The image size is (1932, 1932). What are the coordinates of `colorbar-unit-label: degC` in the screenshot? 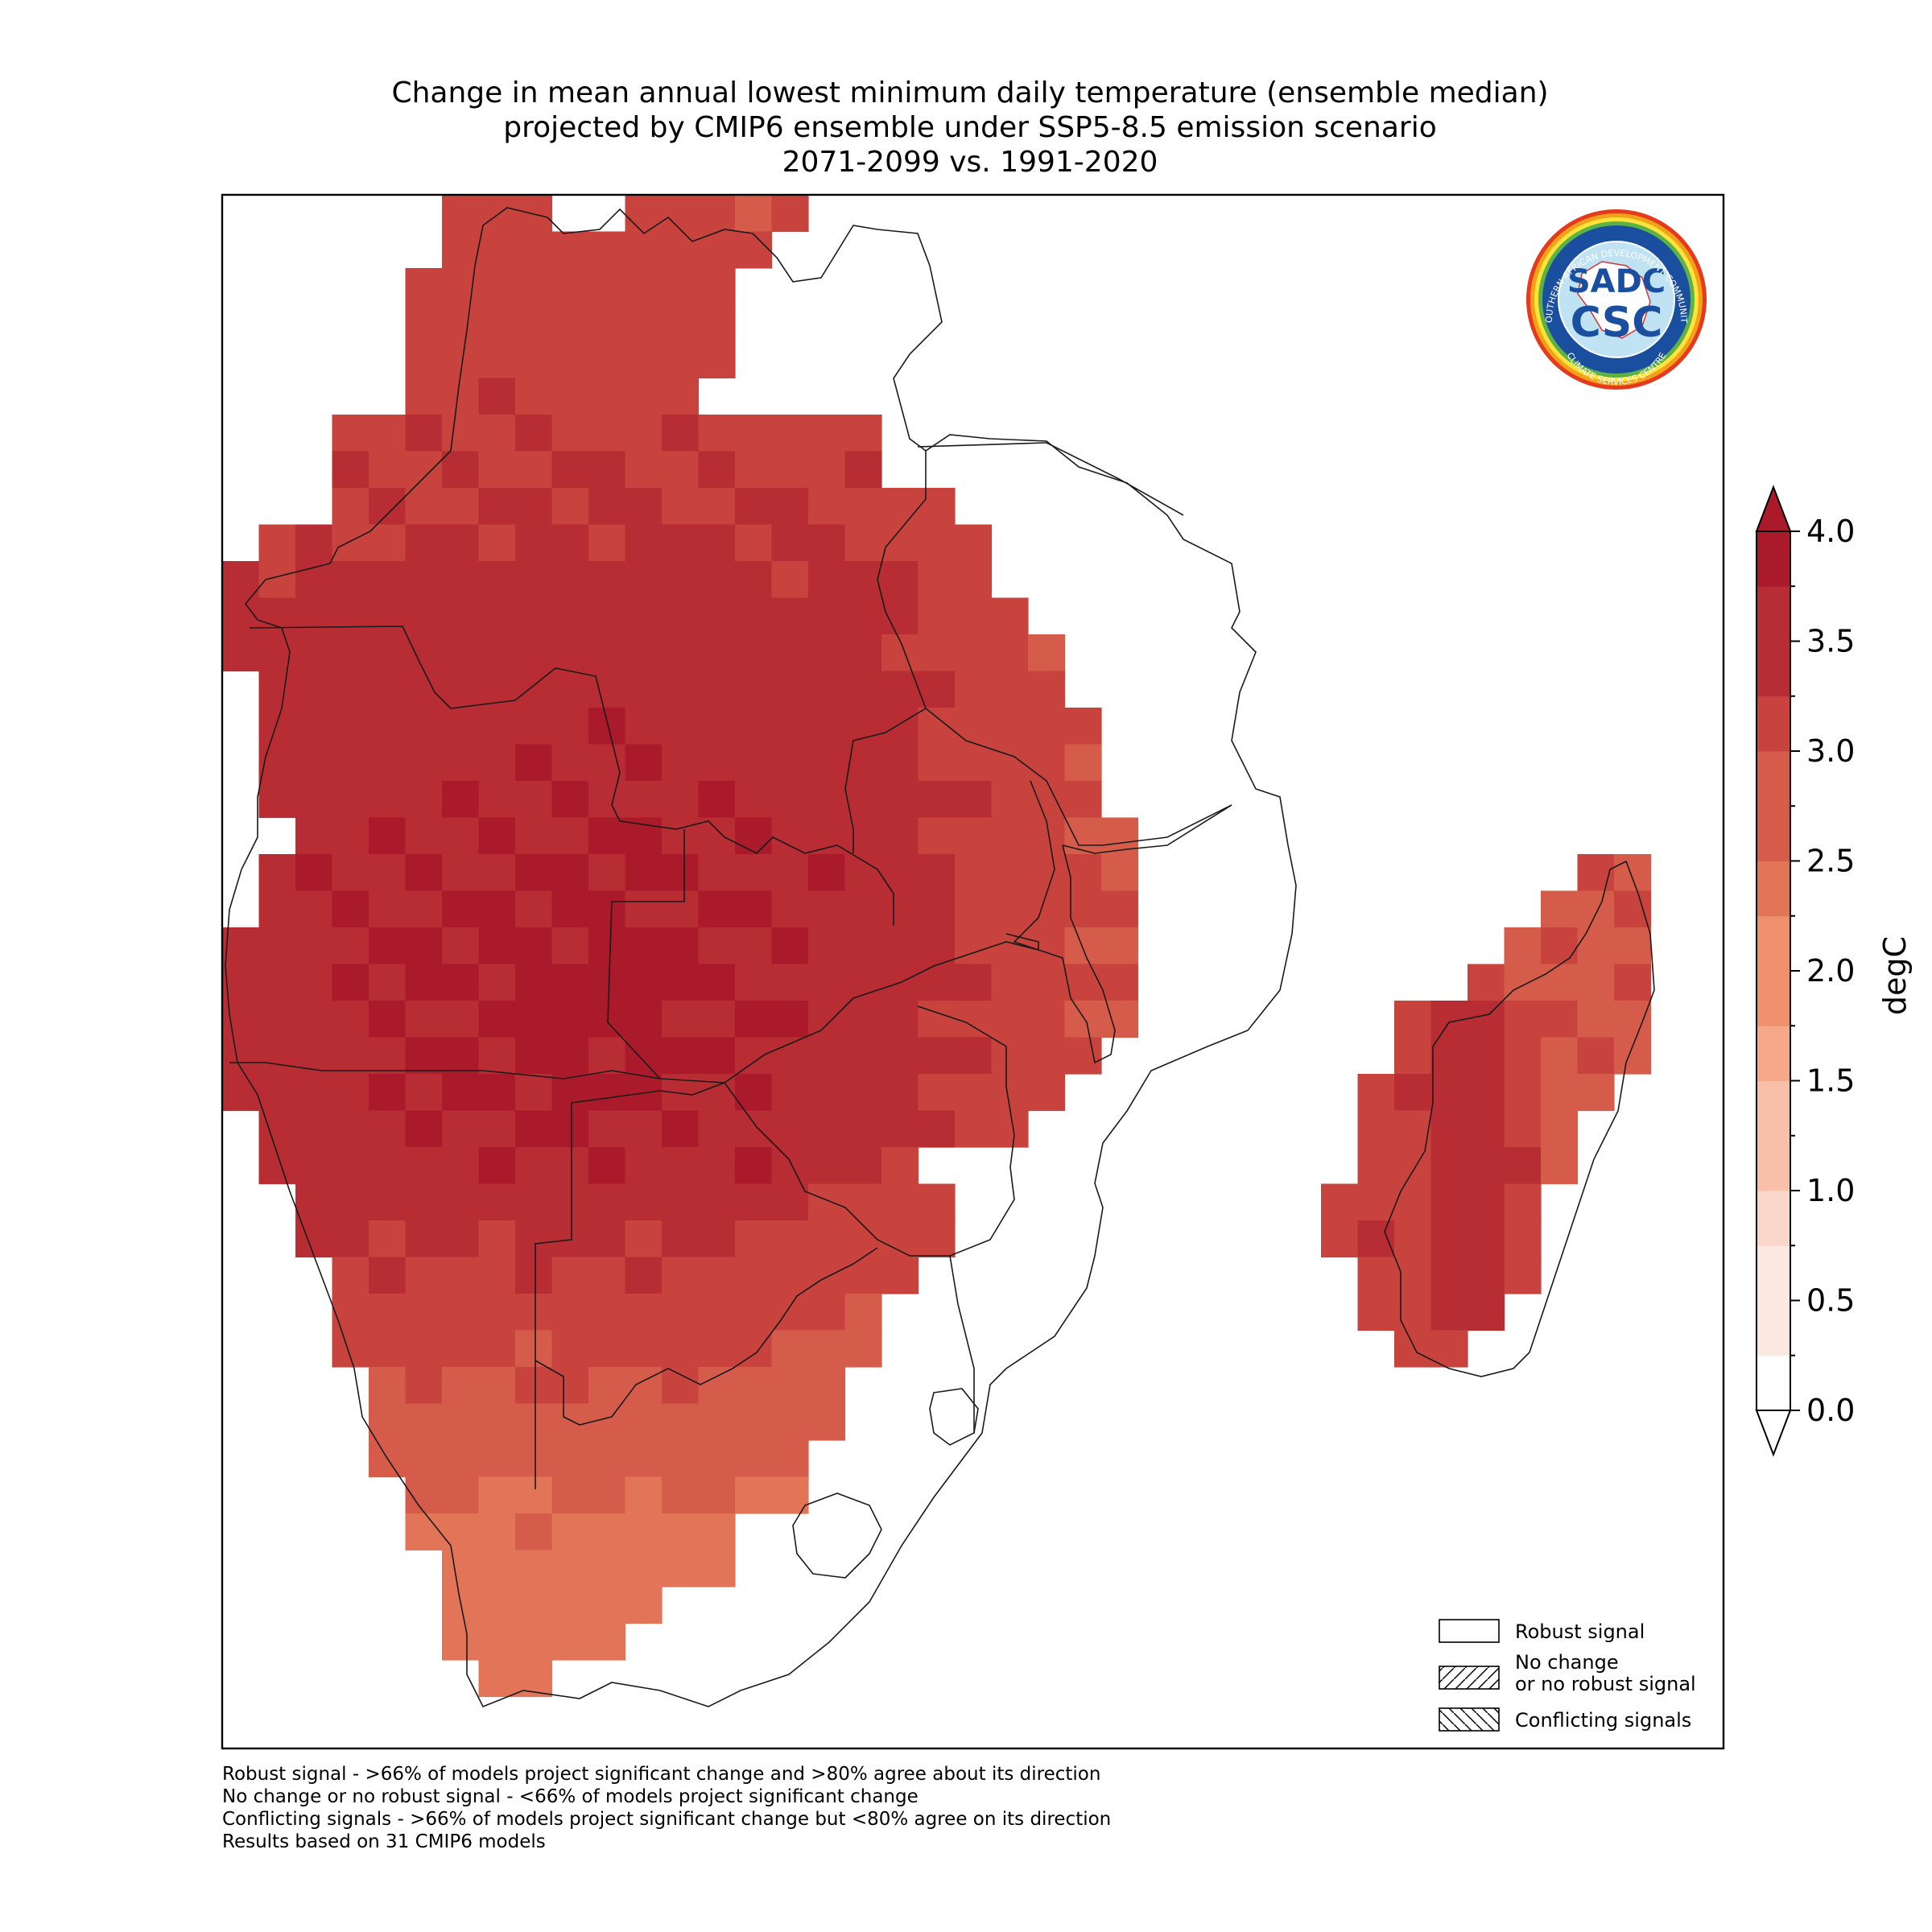 It's located at (1895, 975).